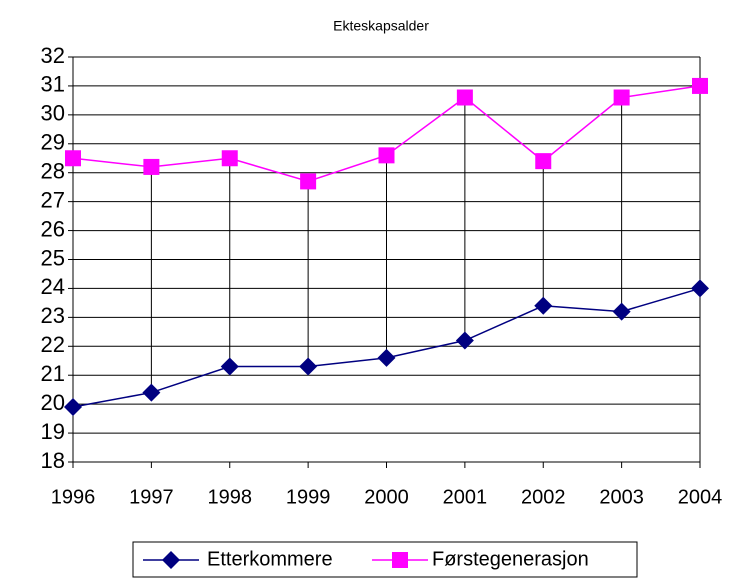  I want to click on x-tick-label: 1999, so click(308, 497).